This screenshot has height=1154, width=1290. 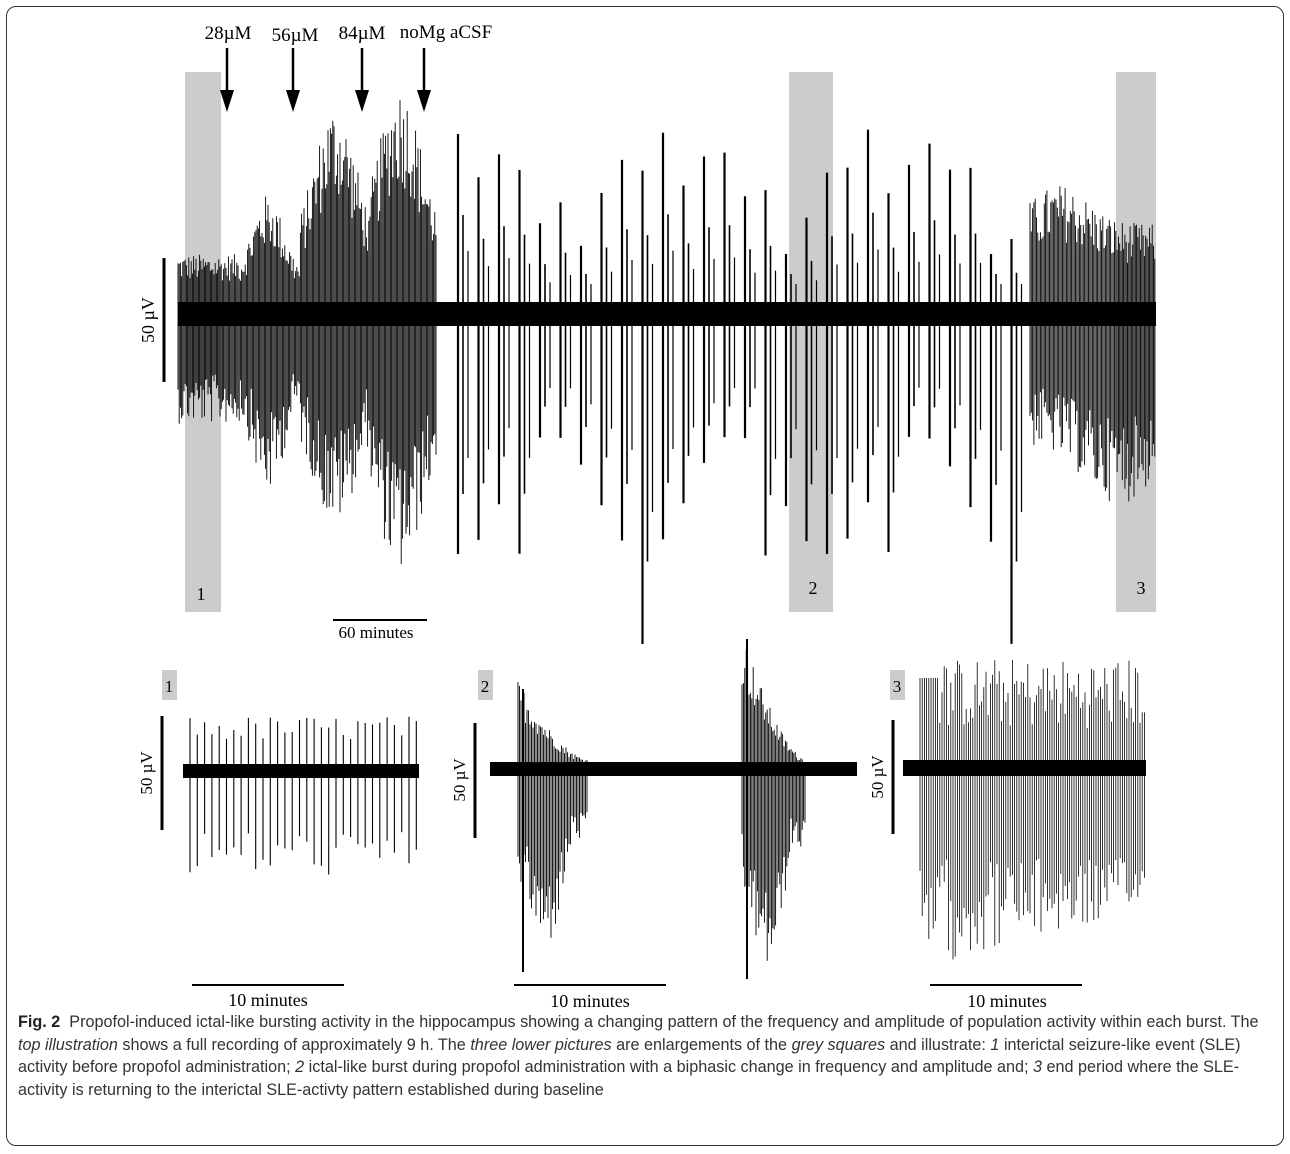 What do you see at coordinates (673, 809) in the screenshot?
I see `panel-2-trace` at bounding box center [673, 809].